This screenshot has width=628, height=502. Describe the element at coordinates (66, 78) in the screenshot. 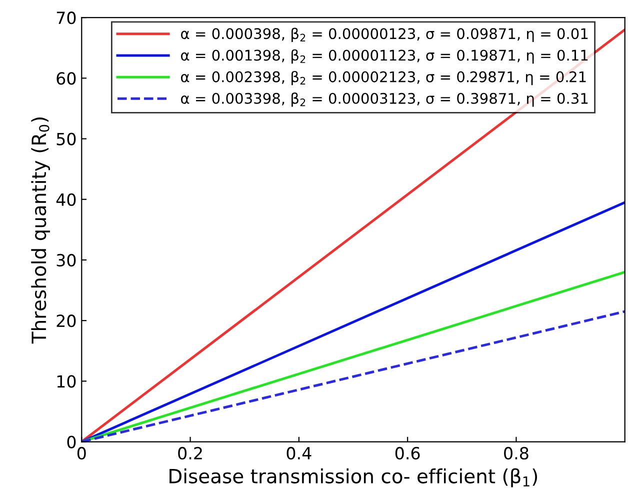

I see `y-tick-label: 60` at that location.